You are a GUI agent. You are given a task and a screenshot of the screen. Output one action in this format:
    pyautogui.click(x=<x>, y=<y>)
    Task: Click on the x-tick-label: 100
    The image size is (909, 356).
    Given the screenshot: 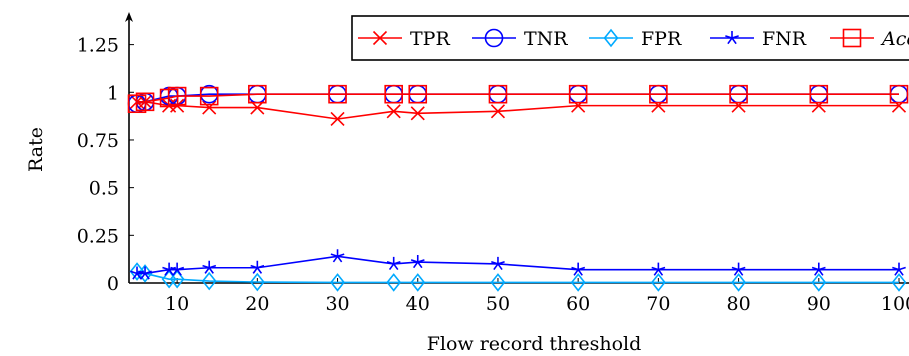 What is the action you would take?
    pyautogui.click(x=895, y=304)
    